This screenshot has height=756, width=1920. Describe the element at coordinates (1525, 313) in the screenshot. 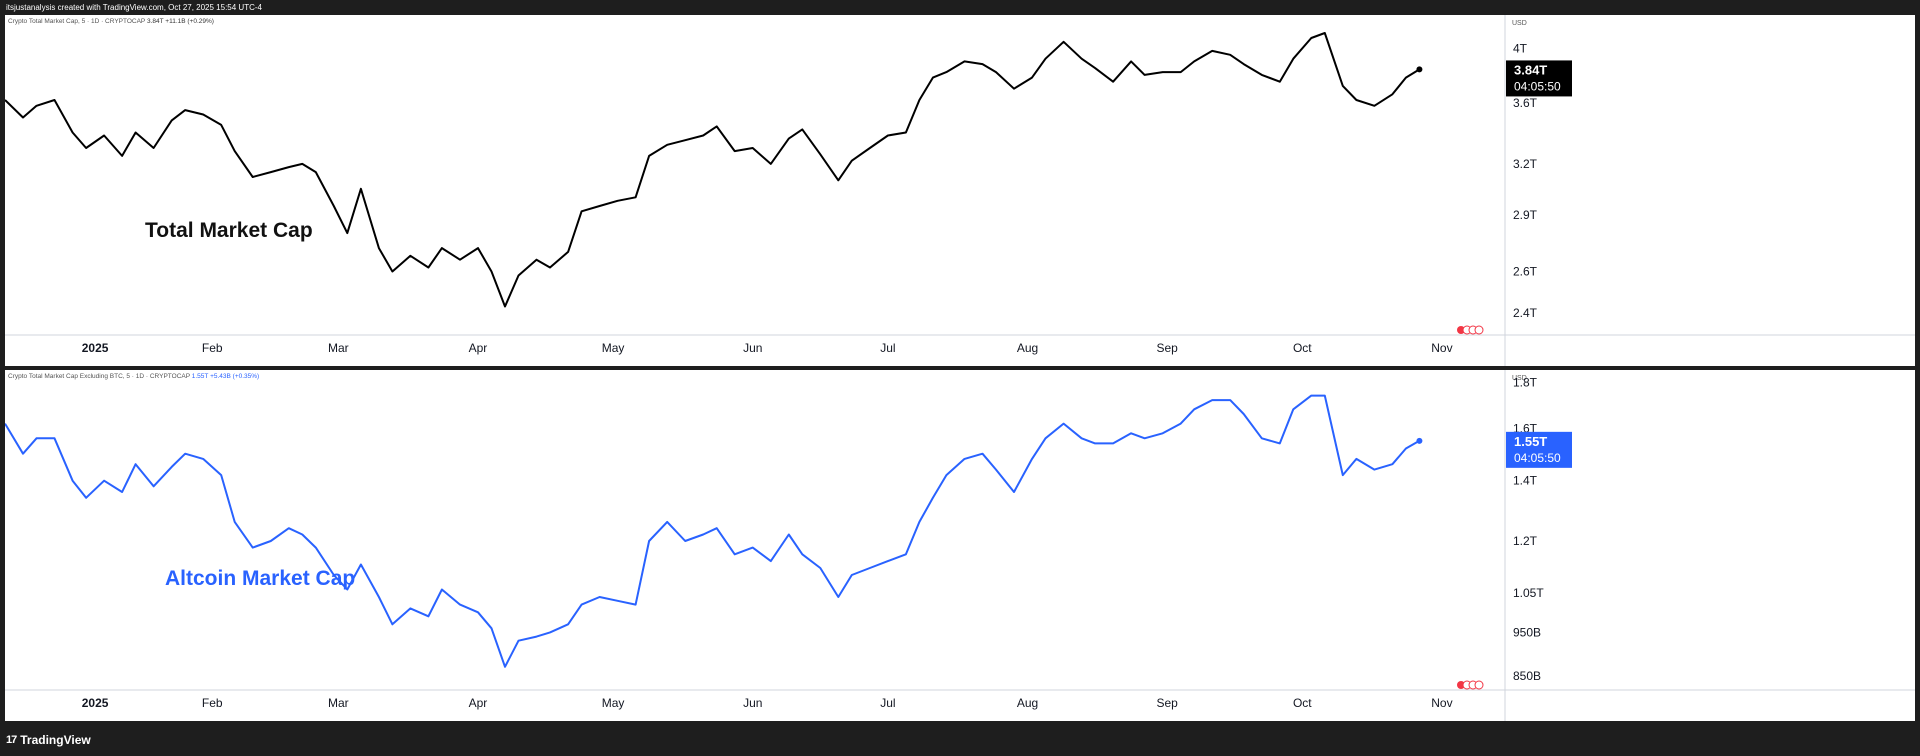

I see `y-tick-label: 2.4T` at that location.